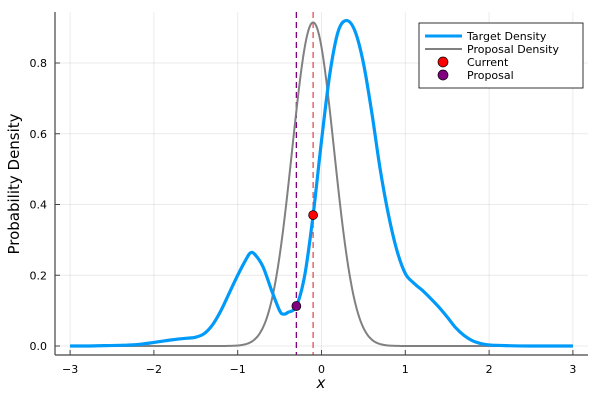 This screenshot has width=600, height=400. Describe the element at coordinates (154, 369) in the screenshot. I see `x-tick-label: −2` at that location.